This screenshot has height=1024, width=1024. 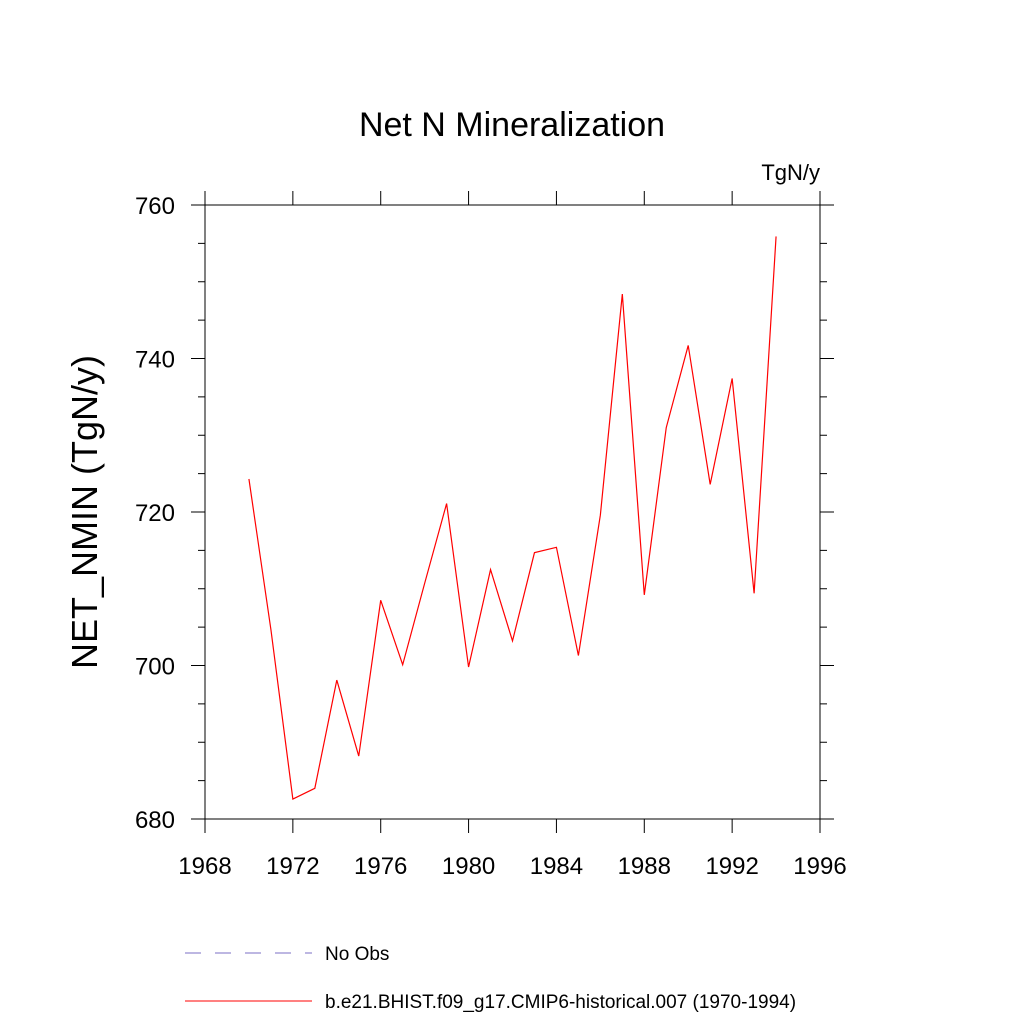 I want to click on x-tick-label: 1992, so click(x=731, y=866).